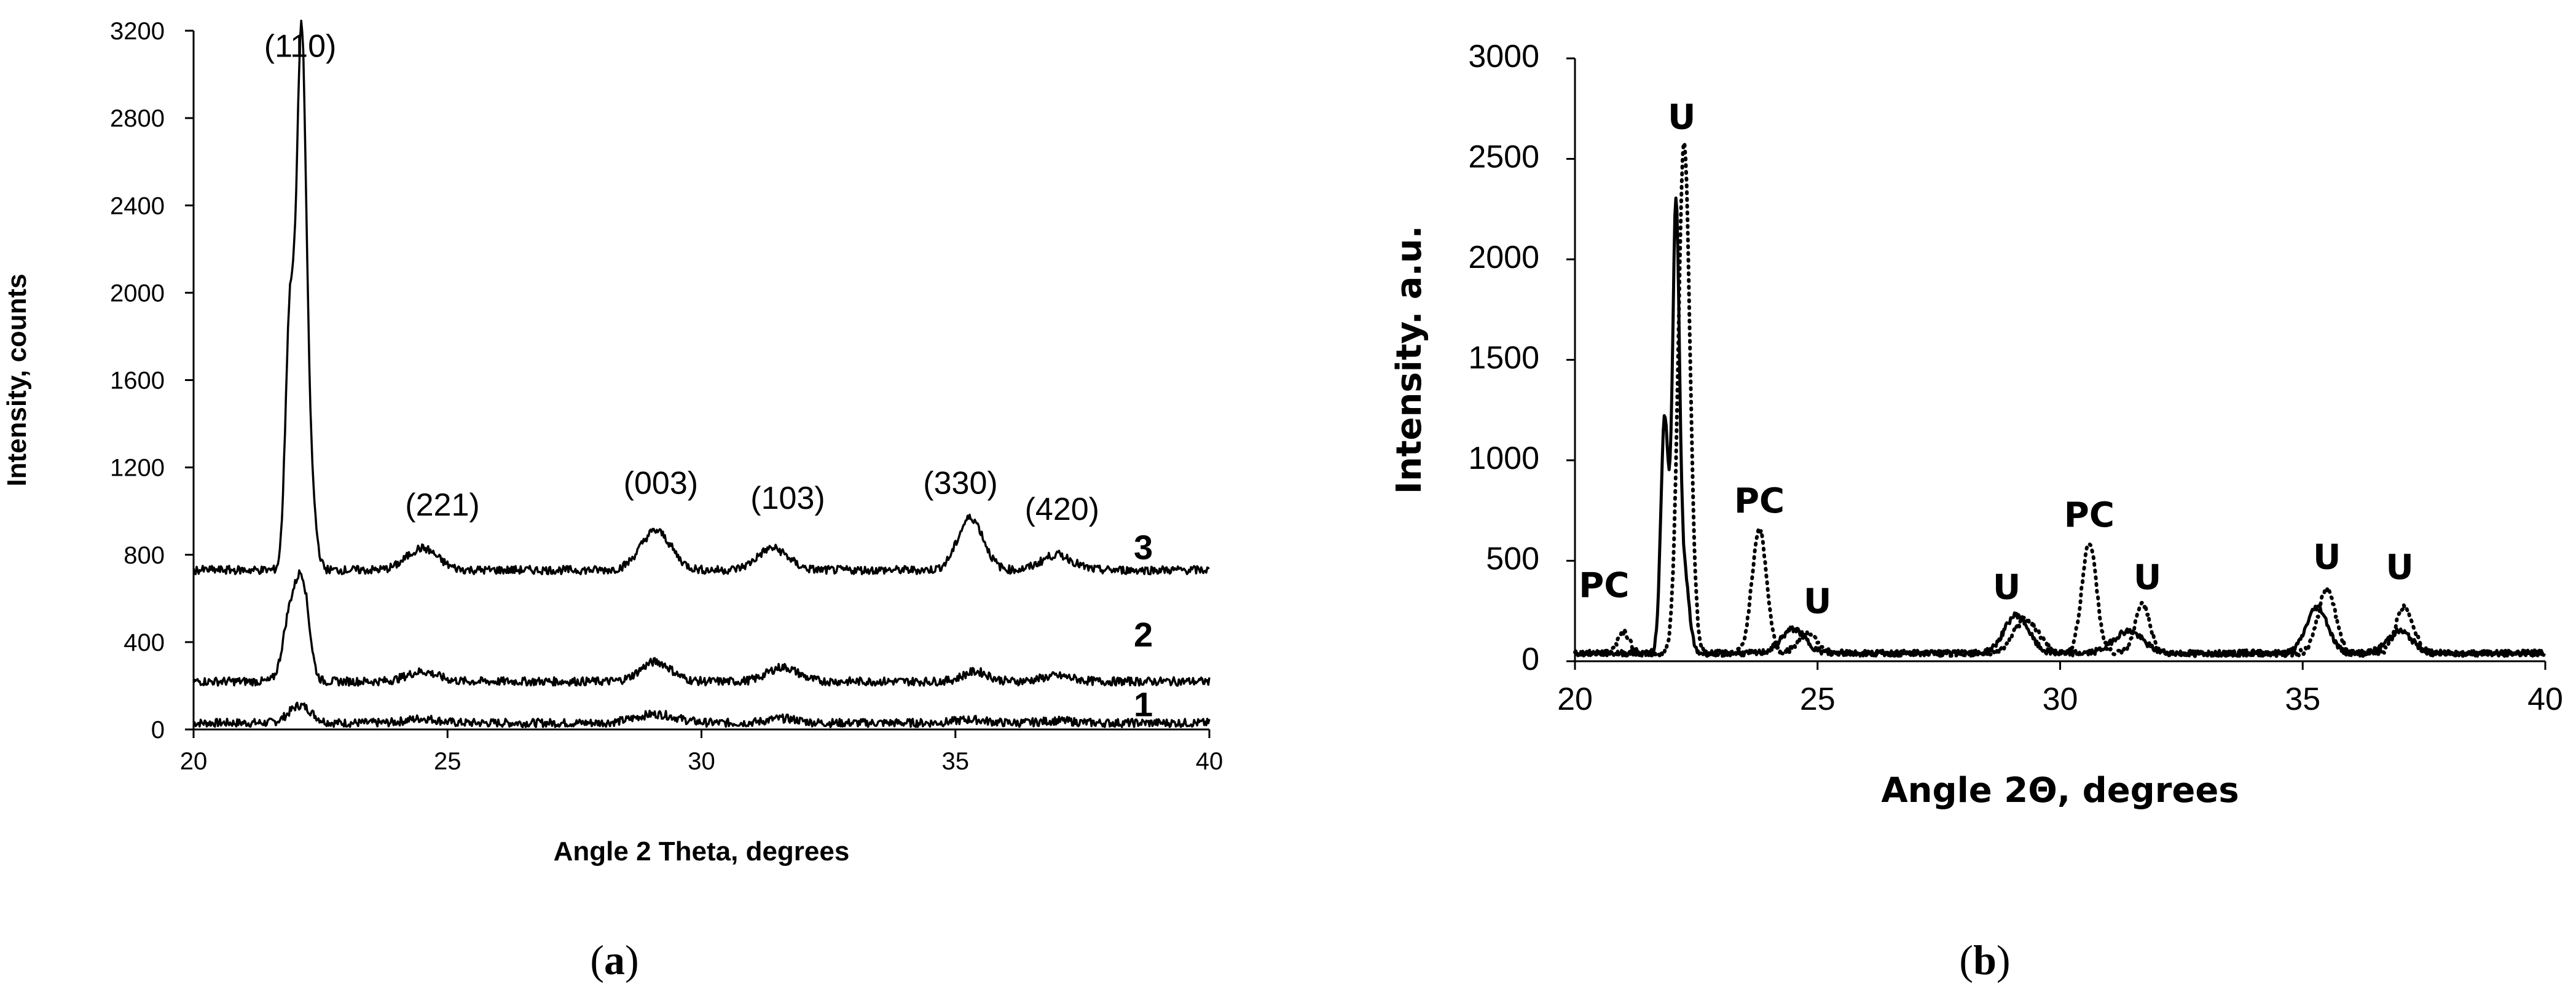 This screenshot has height=998, width=2576. What do you see at coordinates (137, 206) in the screenshot?
I see `y-tick-label: 2400` at bounding box center [137, 206].